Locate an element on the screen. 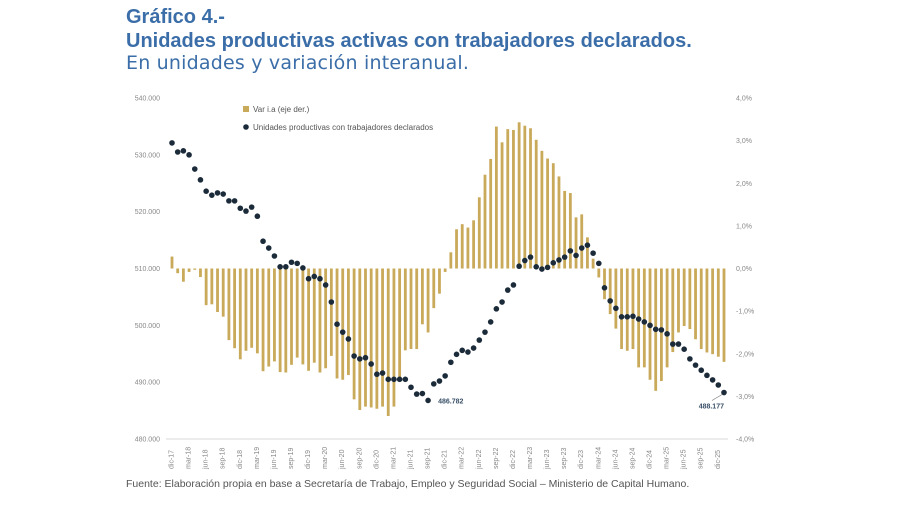  x-tick-label: mar-19 is located at coordinates (257, 458).